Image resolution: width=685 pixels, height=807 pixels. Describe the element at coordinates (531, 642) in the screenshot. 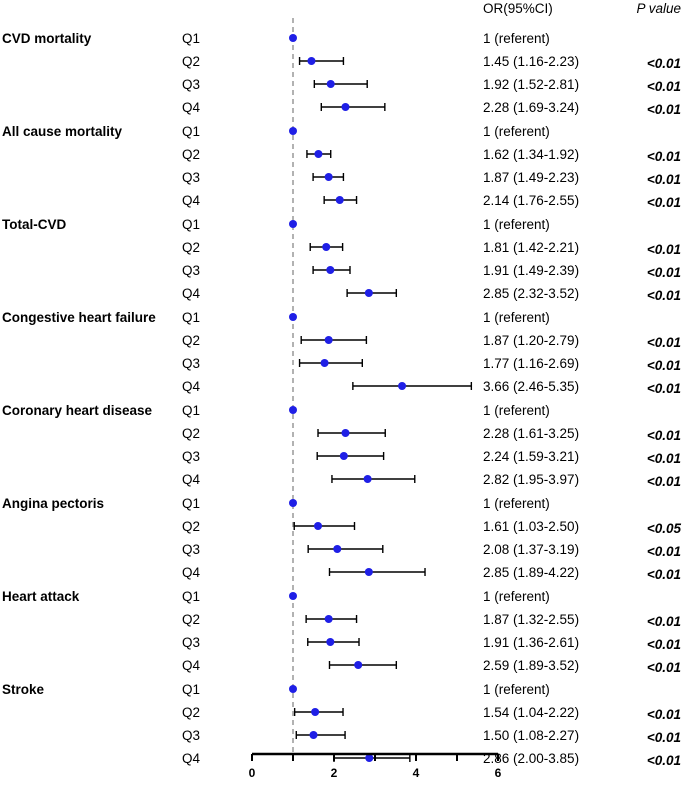

I see `or-ci-label: 1.91 (1.36-2.61)` at that location.